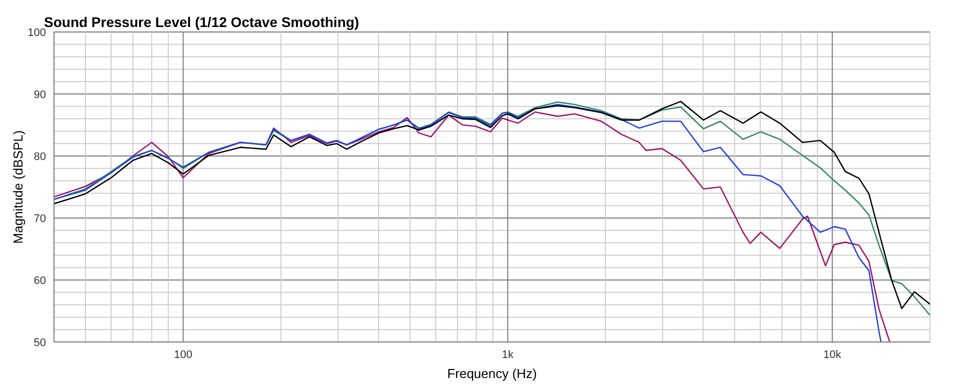 The height and width of the screenshot is (392, 960). What do you see at coordinates (18, 187) in the screenshot?
I see `y-axis-title: Magnitude (dBSPL)` at bounding box center [18, 187].